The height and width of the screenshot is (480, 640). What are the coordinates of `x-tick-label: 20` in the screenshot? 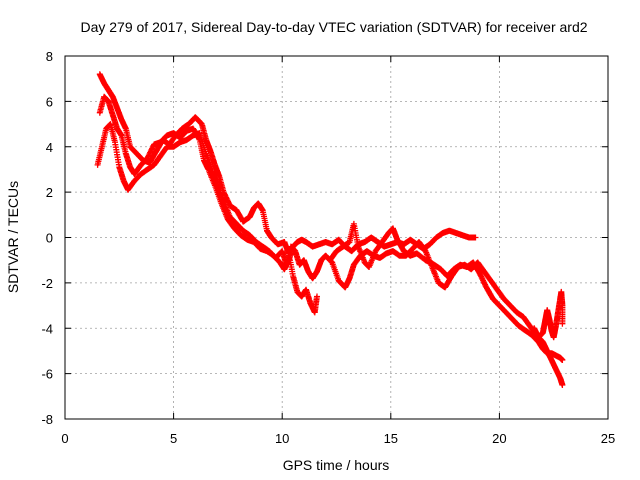 It's located at (499, 438).